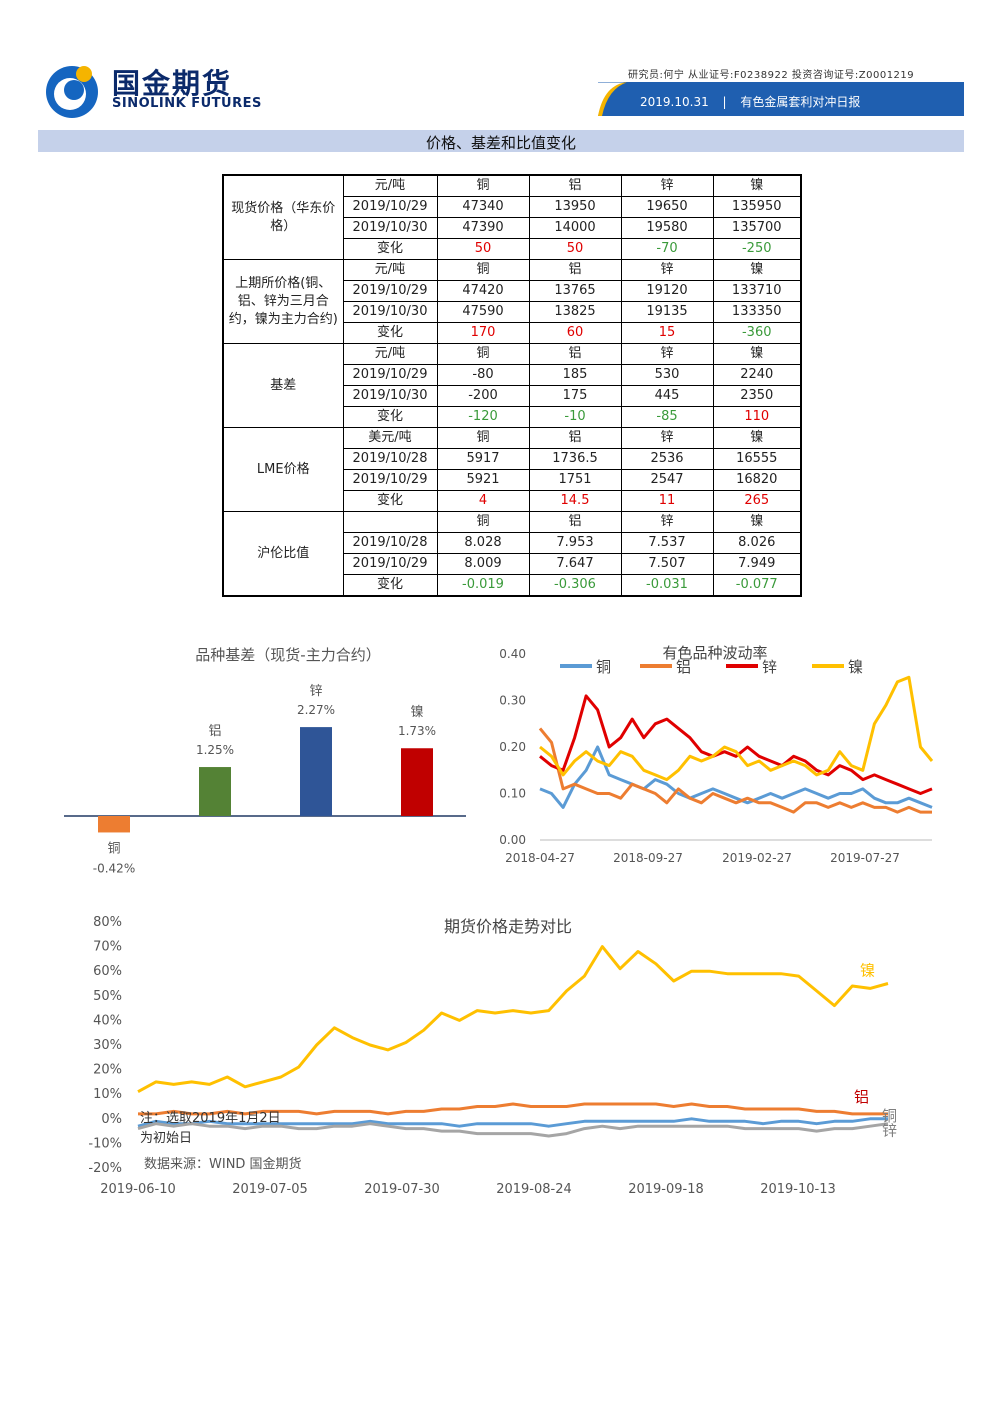 The width and height of the screenshot is (992, 1403). I want to click on y-tick-label: 70%, so click(107, 947).